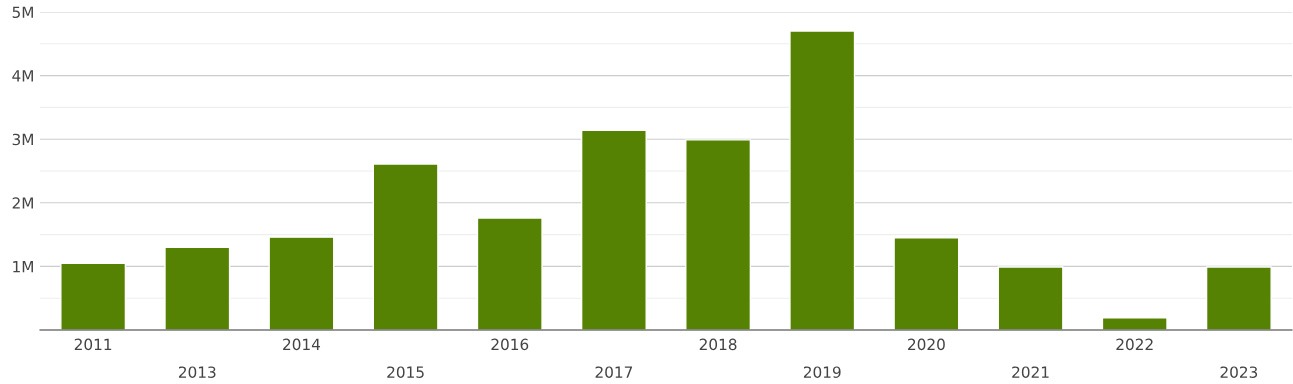 This screenshot has height=384, width=1293. What do you see at coordinates (23, 267) in the screenshot?
I see `y-tick-label: 1M` at bounding box center [23, 267].